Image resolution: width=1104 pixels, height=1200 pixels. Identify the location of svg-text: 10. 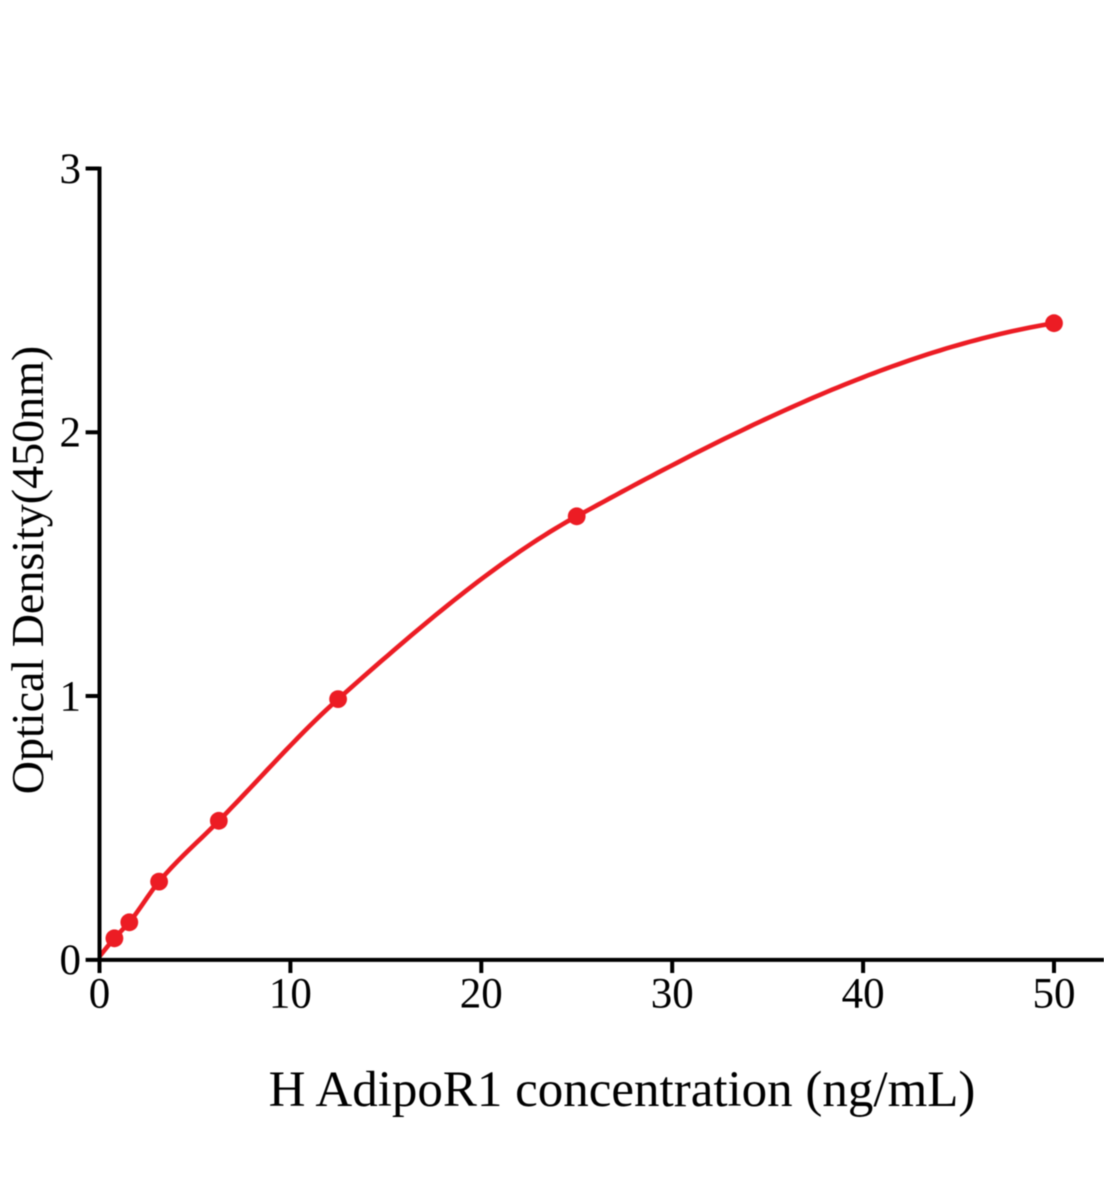
(290, 994).